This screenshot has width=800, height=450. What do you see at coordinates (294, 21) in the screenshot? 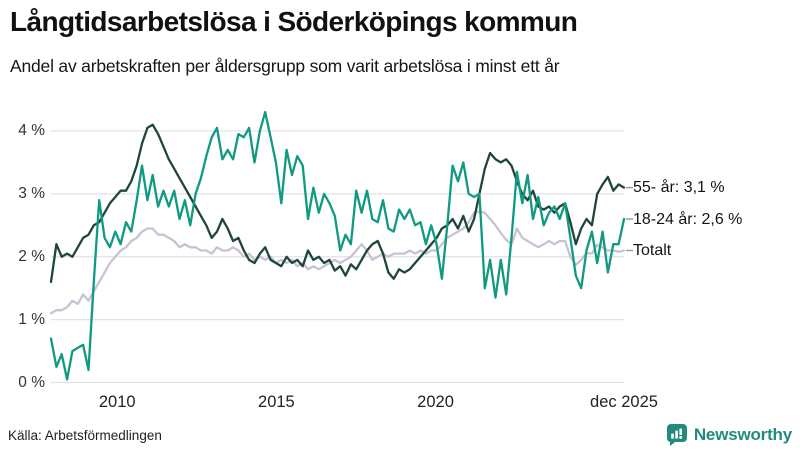
I see `page-title: Långtidsarbetslösa i Söderköpings kommun` at bounding box center [294, 21].